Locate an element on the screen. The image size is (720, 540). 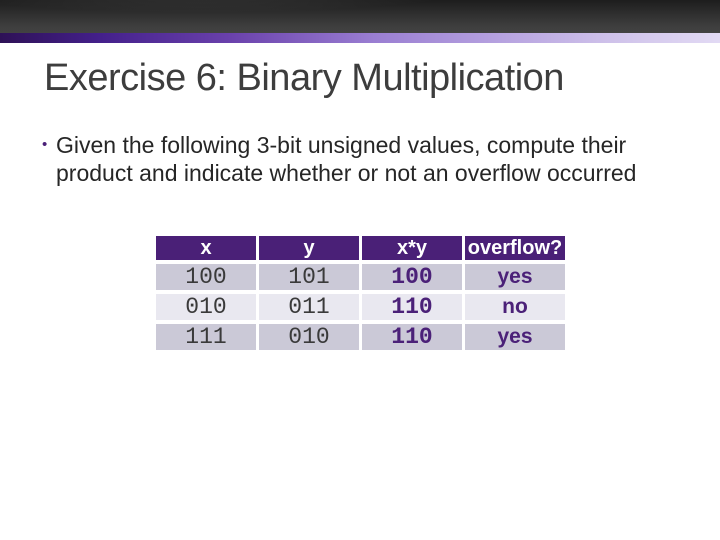
top-bar is located at coordinates (360, 16).